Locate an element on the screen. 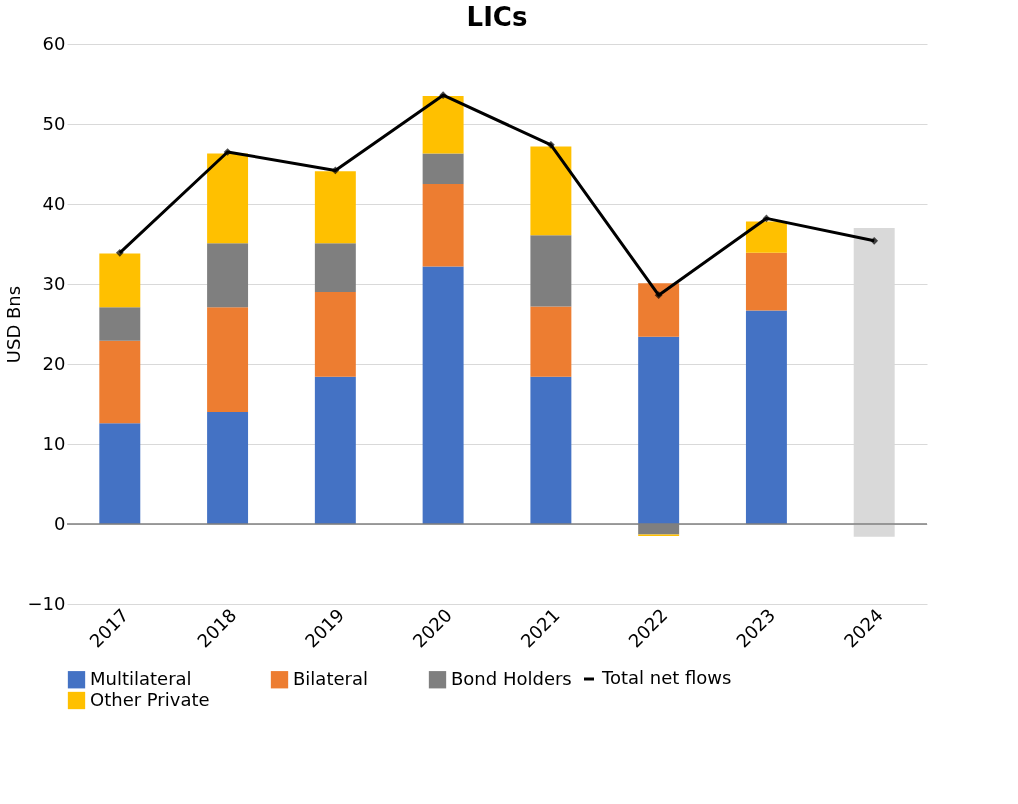 The width and height of the screenshot is (1018, 804). y-tick-label: 40 is located at coordinates (54, 203).